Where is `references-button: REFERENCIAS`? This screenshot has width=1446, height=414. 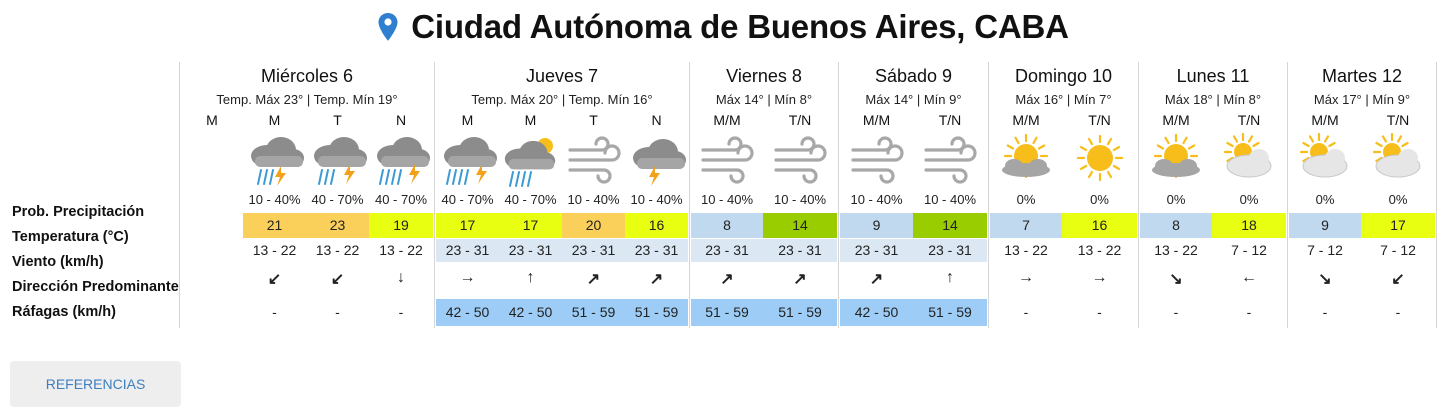
references-button: REFERENCIAS is located at coordinates (95, 384).